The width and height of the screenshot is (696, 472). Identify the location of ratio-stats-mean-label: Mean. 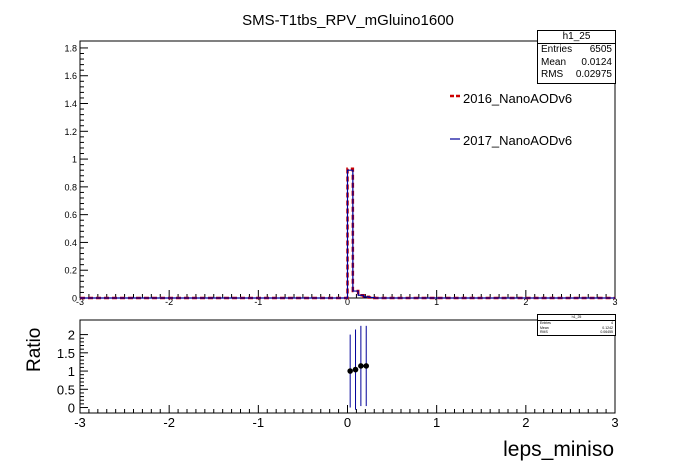
(544, 327).